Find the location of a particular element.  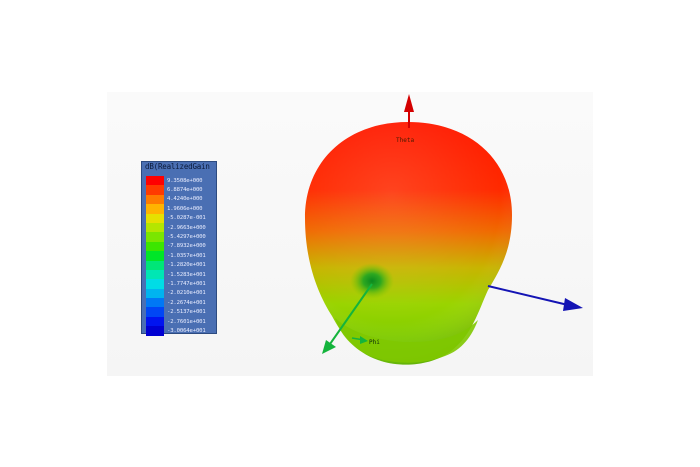

legend-row: -2.5137e+001 is located at coordinates (181, 312).